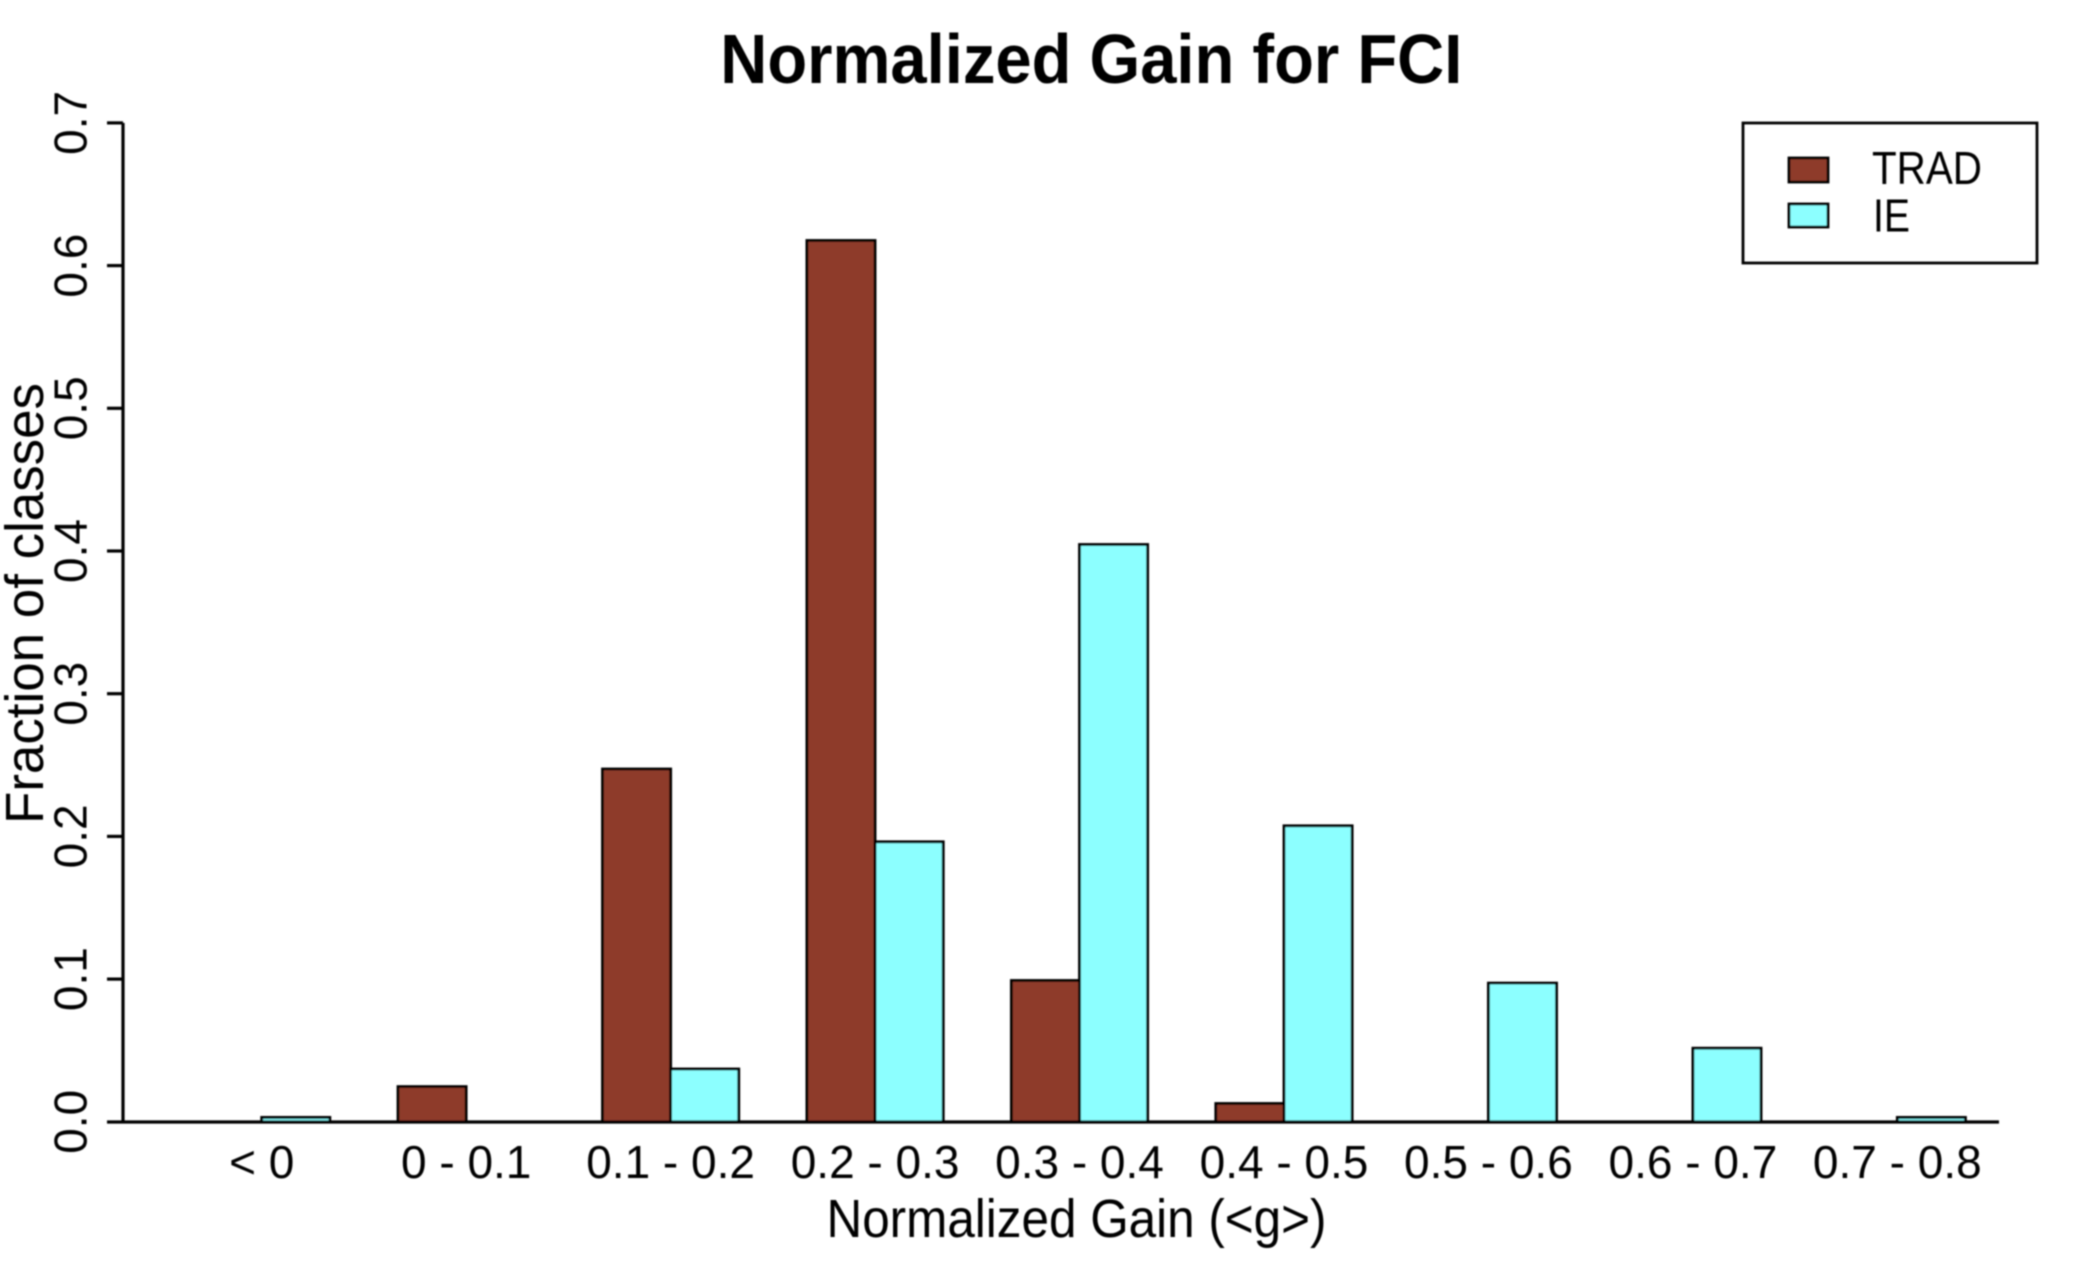  I want to click on svg-text: 0.3, so click(71, 694).